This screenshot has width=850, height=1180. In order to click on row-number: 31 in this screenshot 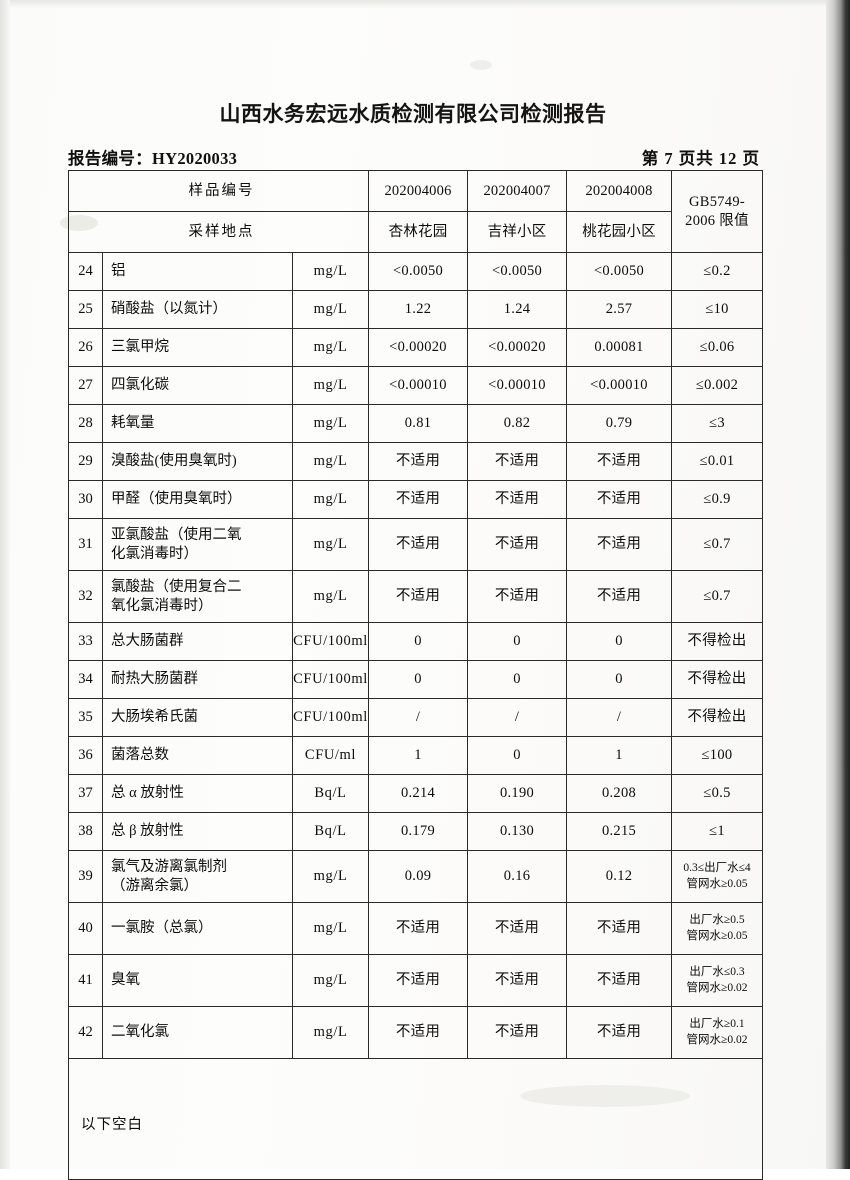, I will do `click(85, 544)`.